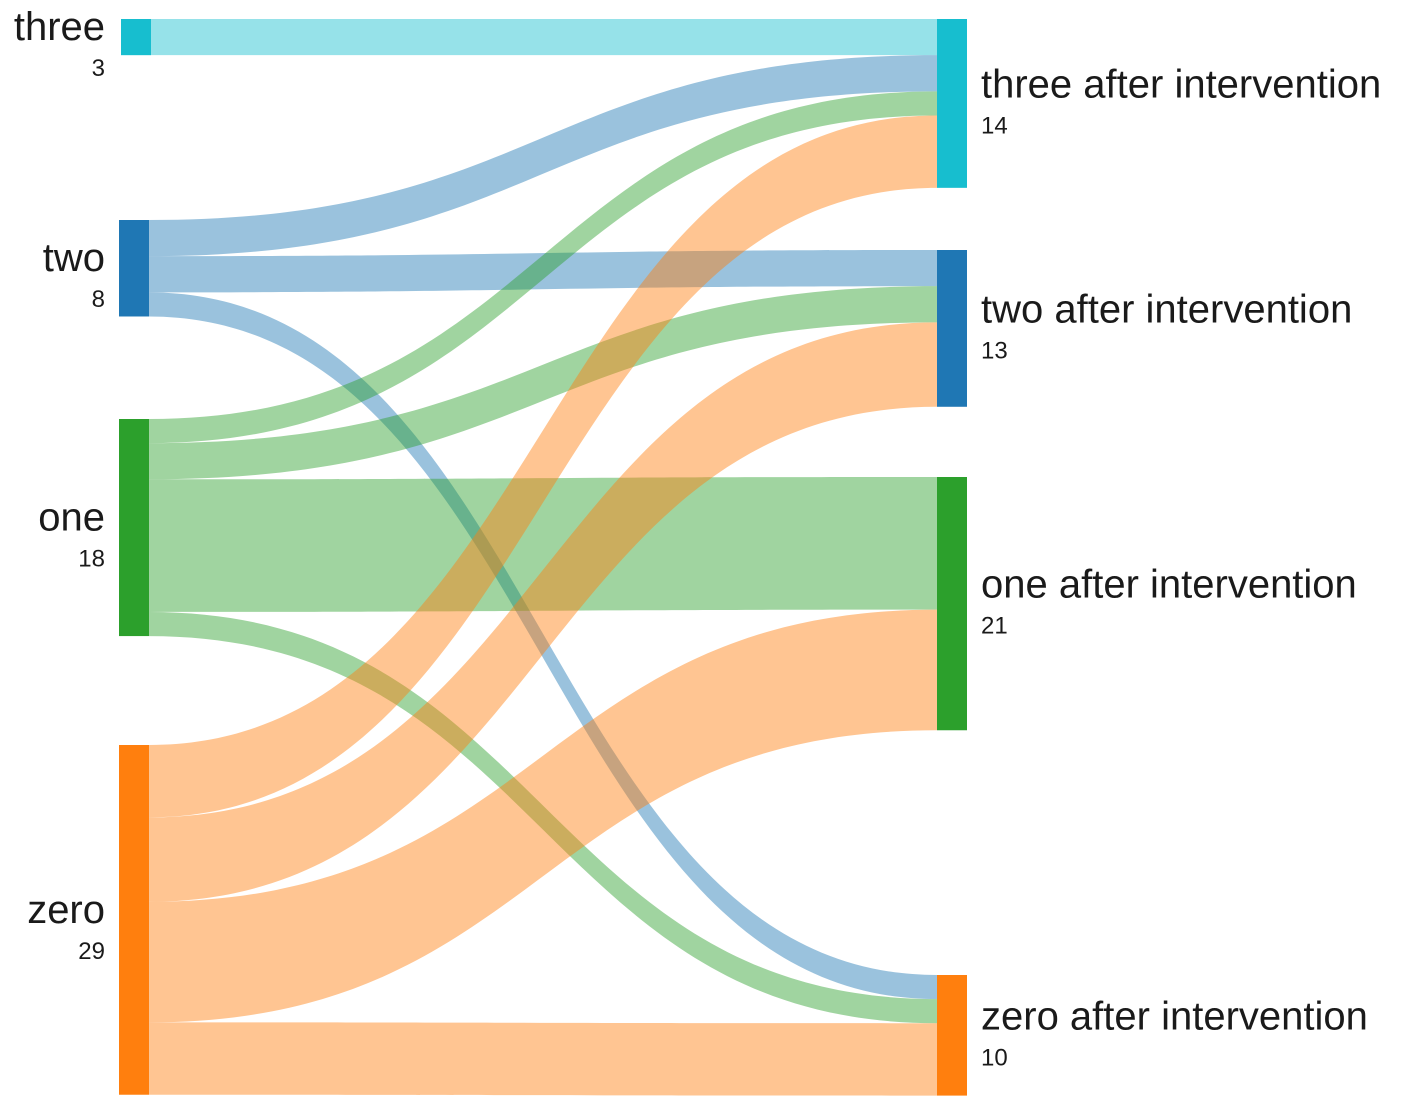  What do you see at coordinates (1174, 1016) in the screenshot?
I see `node-label-zero-after: zero after intervention` at bounding box center [1174, 1016].